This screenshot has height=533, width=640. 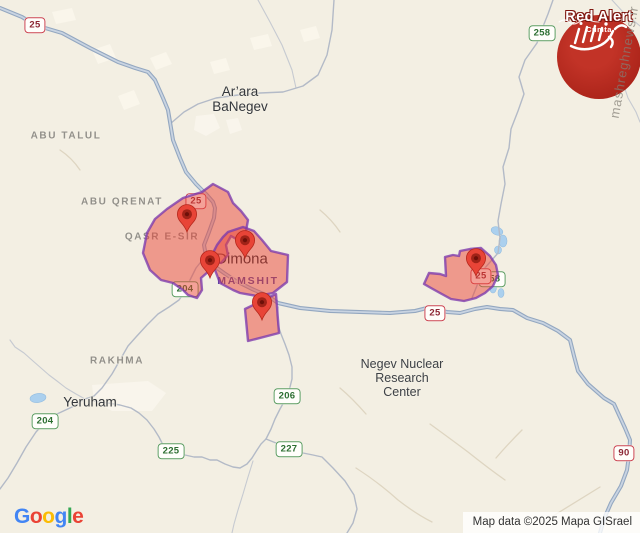 I want to click on map-attribution: Map data ©2025 Mapa GISrael, so click(x=551, y=522).